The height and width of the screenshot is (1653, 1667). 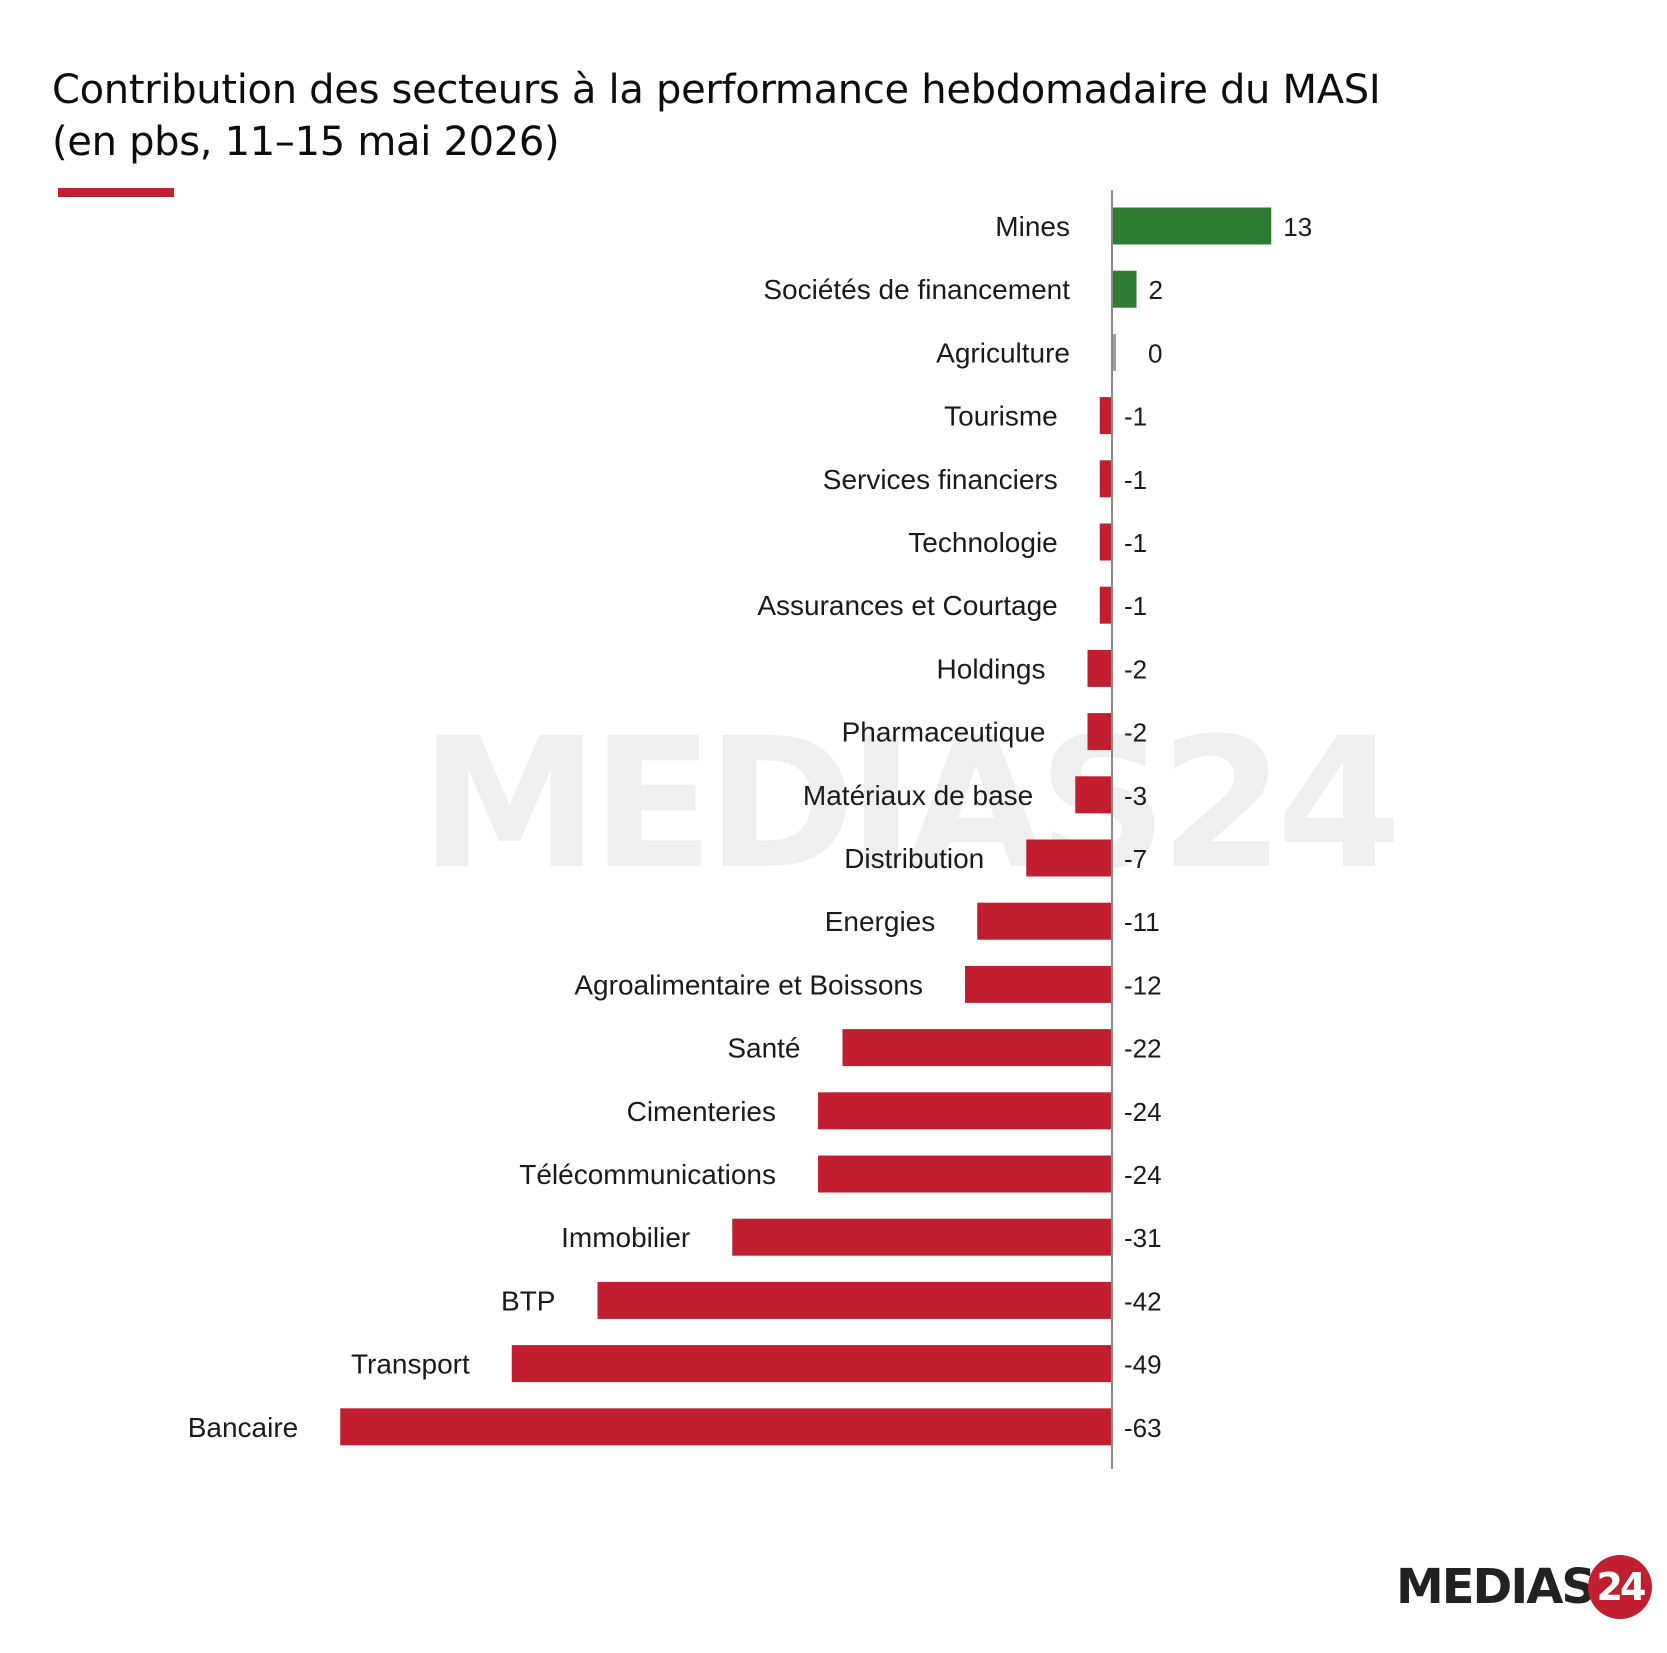 What do you see at coordinates (306, 142) in the screenshot?
I see `chart-subtitle: (en pbs, 11–15 mai 2026)` at bounding box center [306, 142].